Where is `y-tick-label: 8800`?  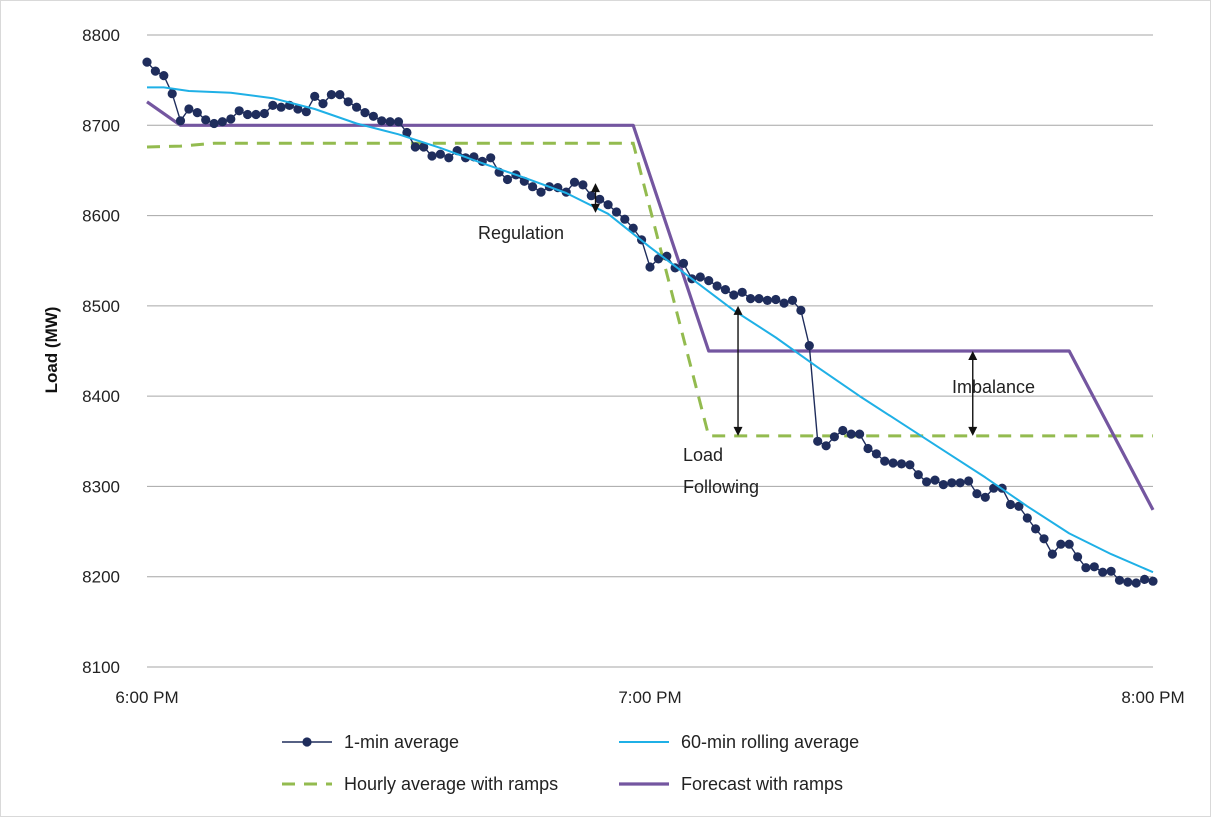
y-tick-label: 8800 is located at coordinates (101, 35).